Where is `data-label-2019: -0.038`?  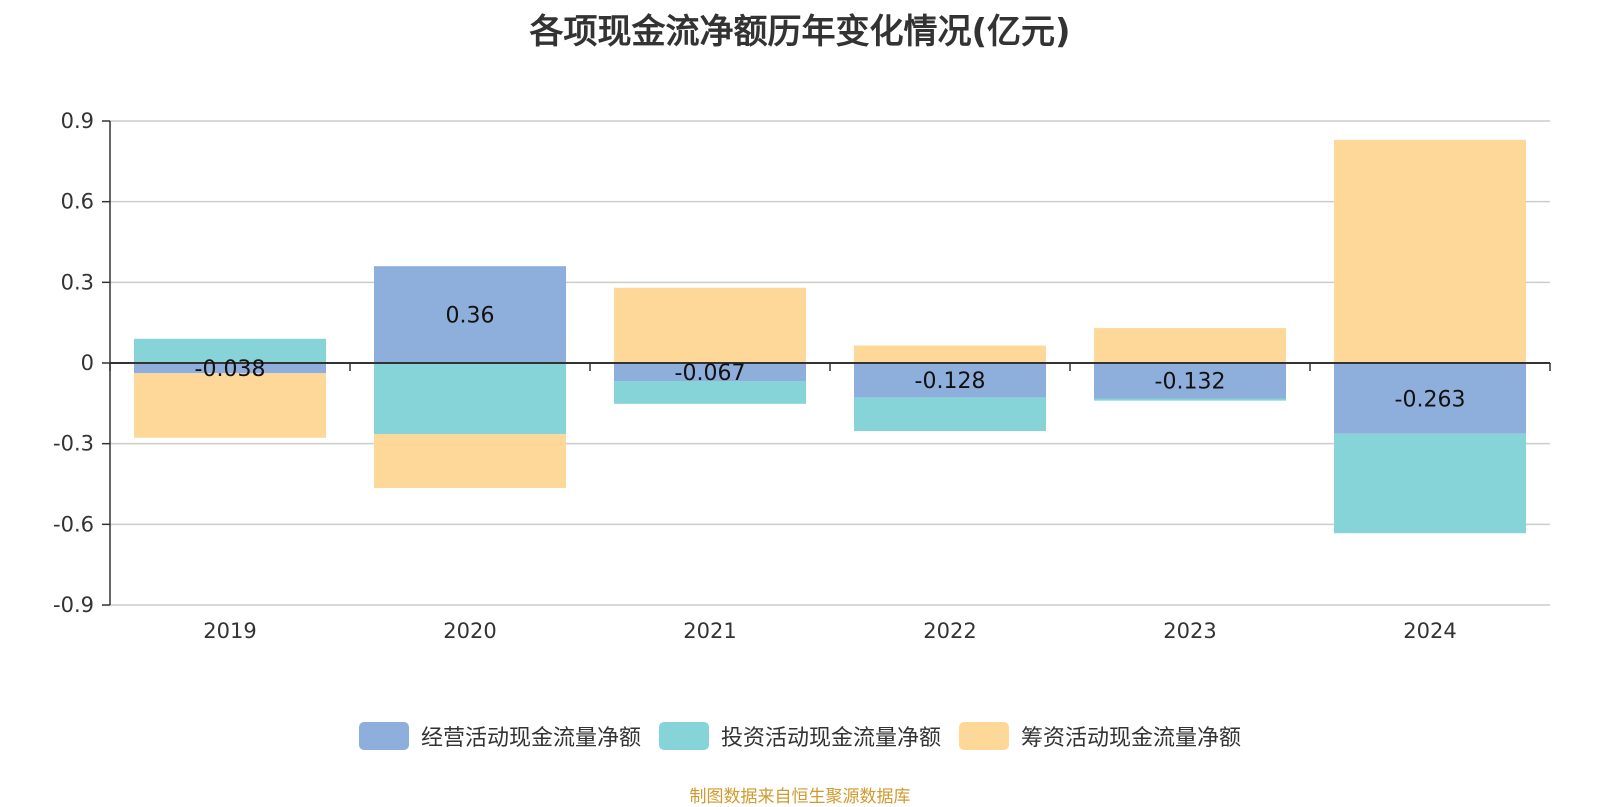 data-label-2019: -0.038 is located at coordinates (230, 369).